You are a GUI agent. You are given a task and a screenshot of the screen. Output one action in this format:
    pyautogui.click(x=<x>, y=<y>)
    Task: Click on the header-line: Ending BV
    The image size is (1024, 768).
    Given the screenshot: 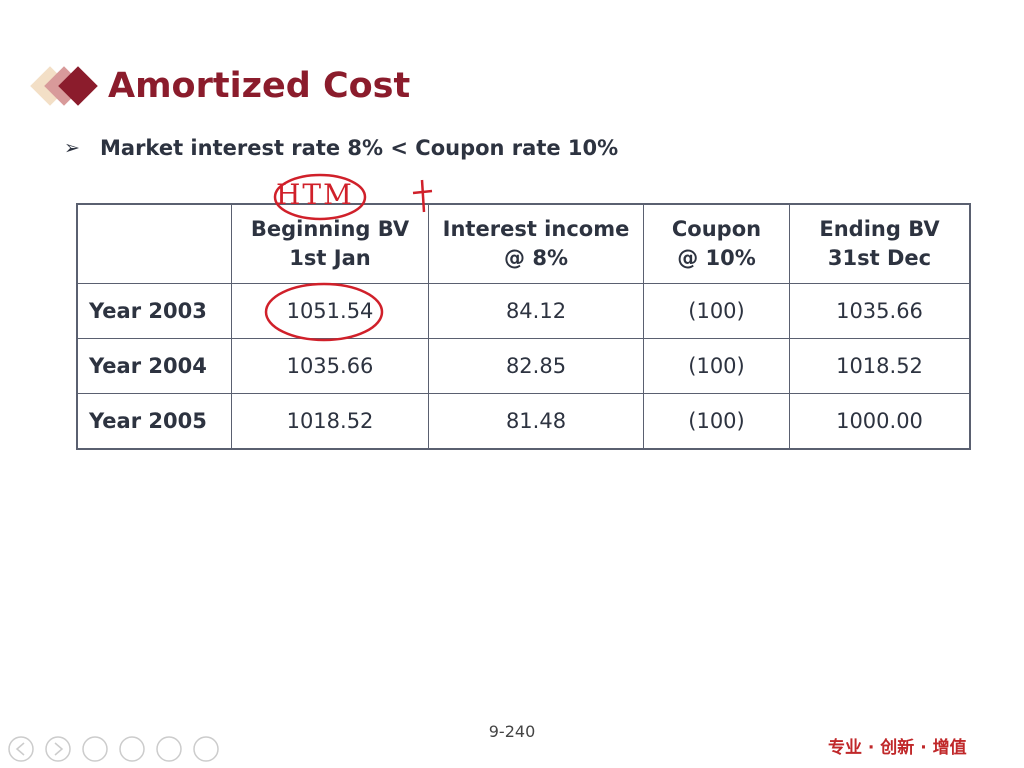 What is the action you would take?
    pyautogui.click(x=879, y=229)
    